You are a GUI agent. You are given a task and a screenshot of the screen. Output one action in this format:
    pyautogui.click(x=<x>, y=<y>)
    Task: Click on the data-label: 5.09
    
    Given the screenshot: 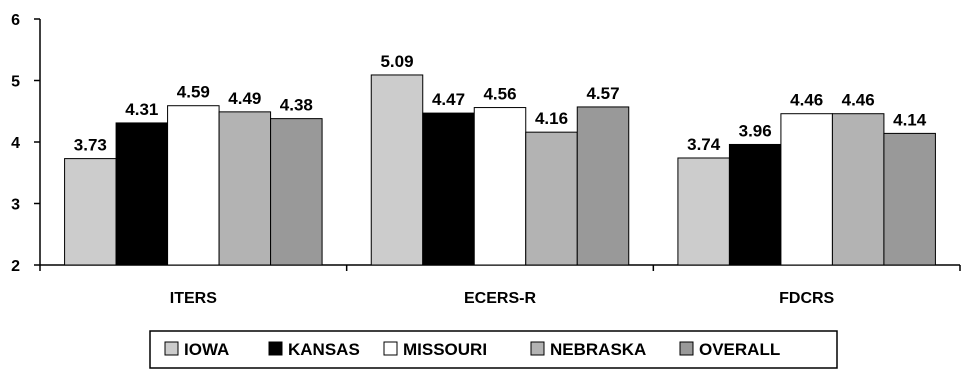 What is the action you would take?
    pyautogui.click(x=396, y=61)
    